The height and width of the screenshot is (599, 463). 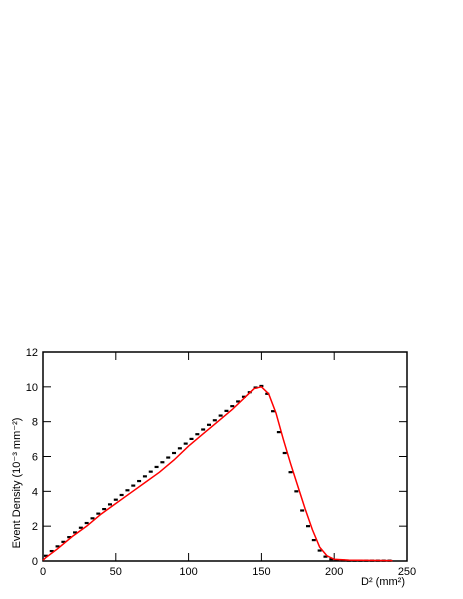 I want to click on x-tick-label: 150, so click(x=261, y=572).